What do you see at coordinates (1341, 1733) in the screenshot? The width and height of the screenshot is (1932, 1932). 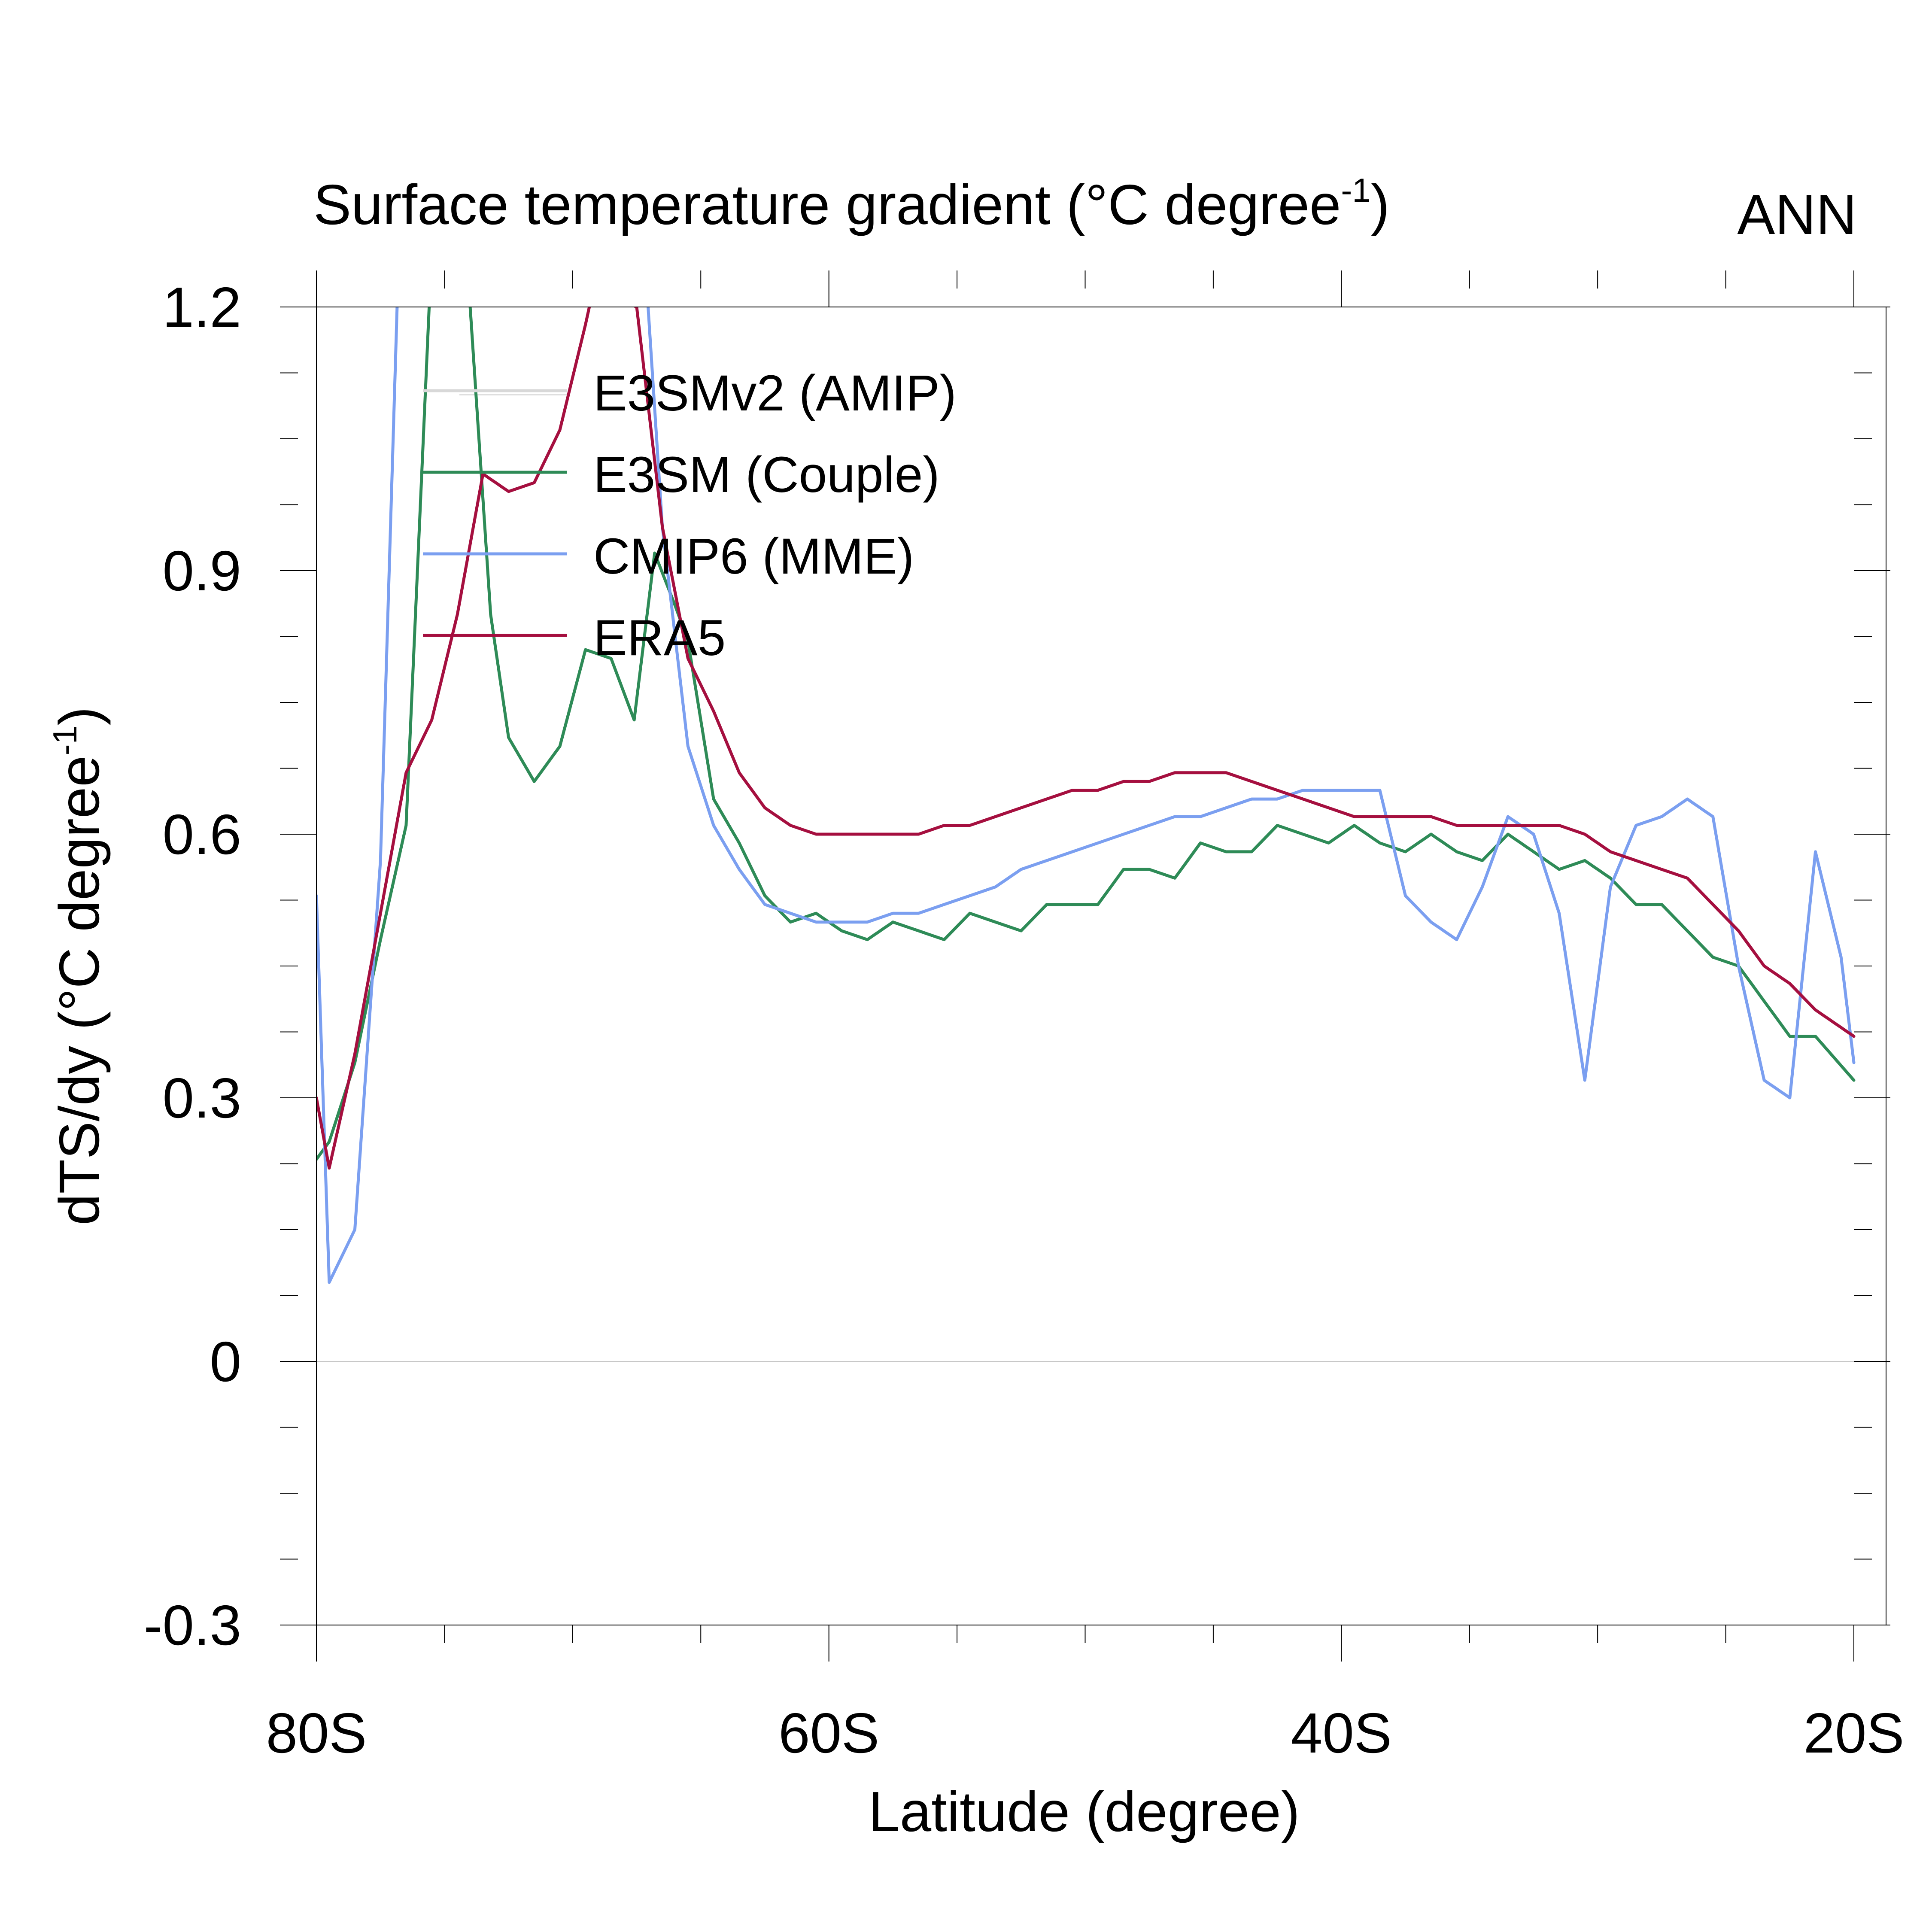 I see `x-tick-label: 40S` at bounding box center [1341, 1733].